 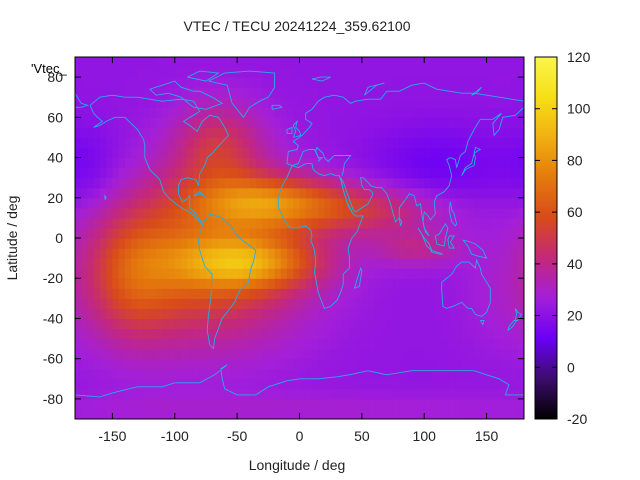 I want to click on y-tick-label: 0, so click(x=59, y=238).